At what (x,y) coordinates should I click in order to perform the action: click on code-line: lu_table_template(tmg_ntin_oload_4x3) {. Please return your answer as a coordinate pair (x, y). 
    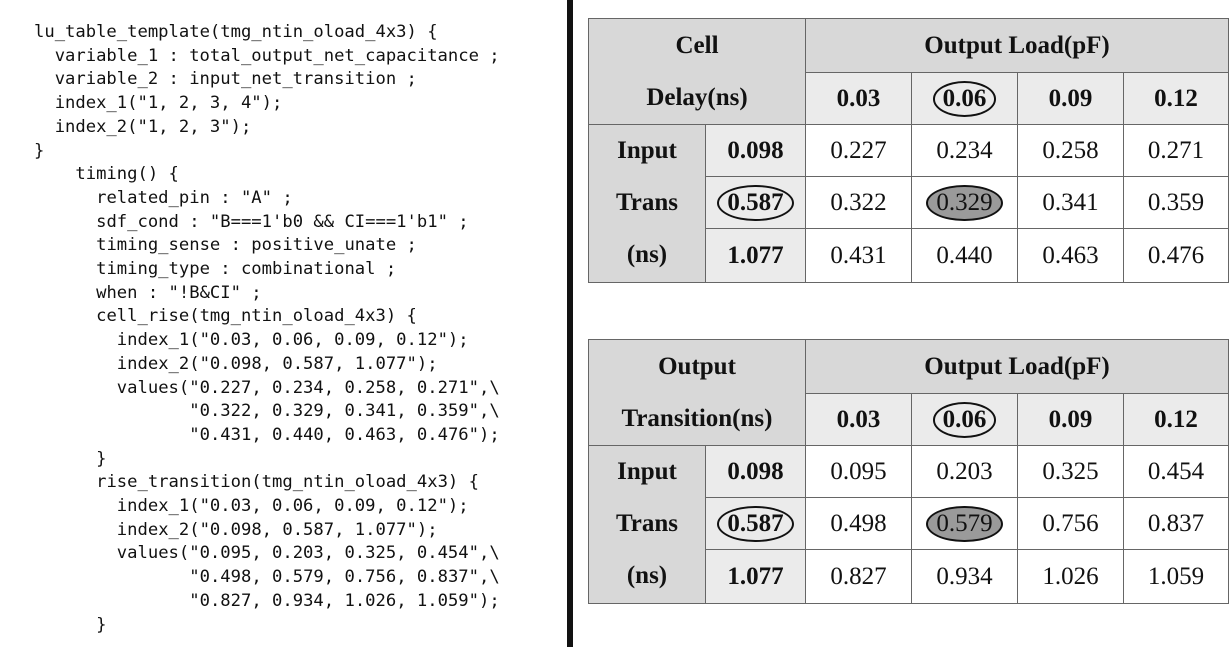
    Looking at the image, I should click on (236, 32).